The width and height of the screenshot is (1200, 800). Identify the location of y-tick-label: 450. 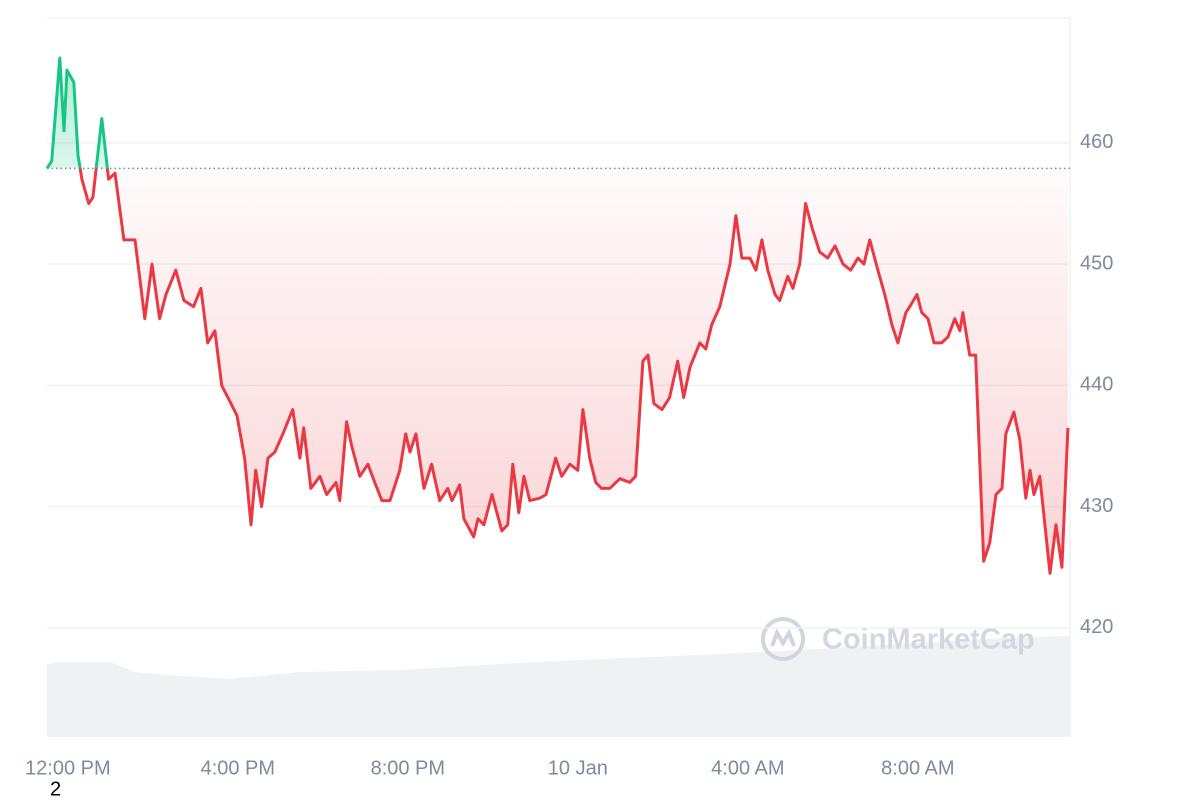
(1096, 263).